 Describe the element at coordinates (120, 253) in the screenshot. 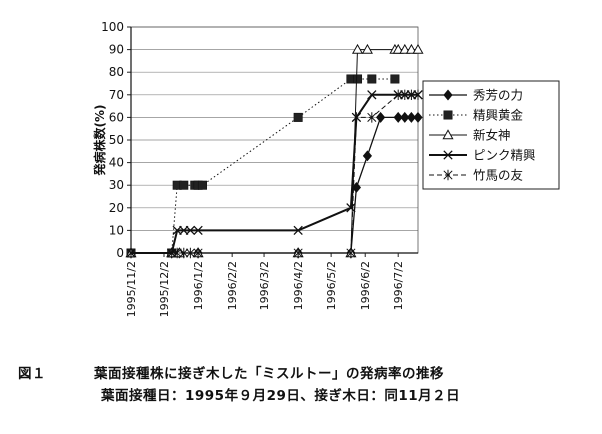

I see `y-tick-label-0: 0` at that location.